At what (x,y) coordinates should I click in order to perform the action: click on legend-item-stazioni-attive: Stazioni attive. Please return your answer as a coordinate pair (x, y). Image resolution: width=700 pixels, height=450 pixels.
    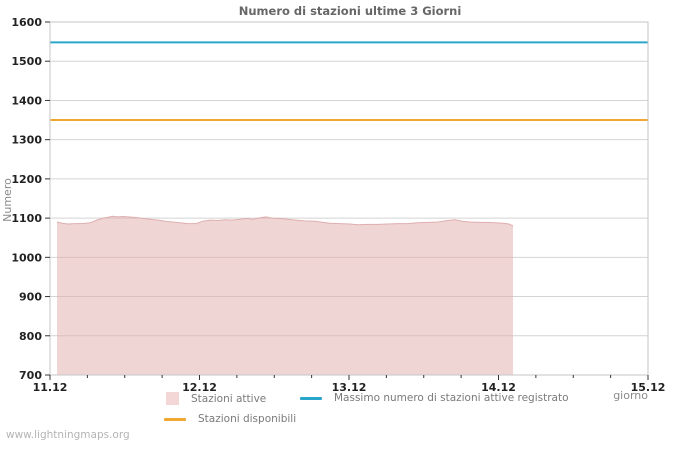
    Looking at the image, I should click on (216, 398).